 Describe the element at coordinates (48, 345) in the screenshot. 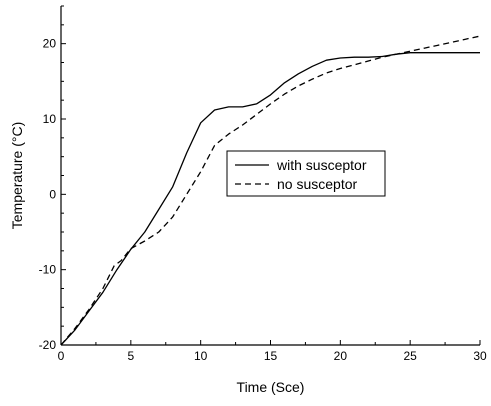

I see `y-tick-label: -20` at that location.